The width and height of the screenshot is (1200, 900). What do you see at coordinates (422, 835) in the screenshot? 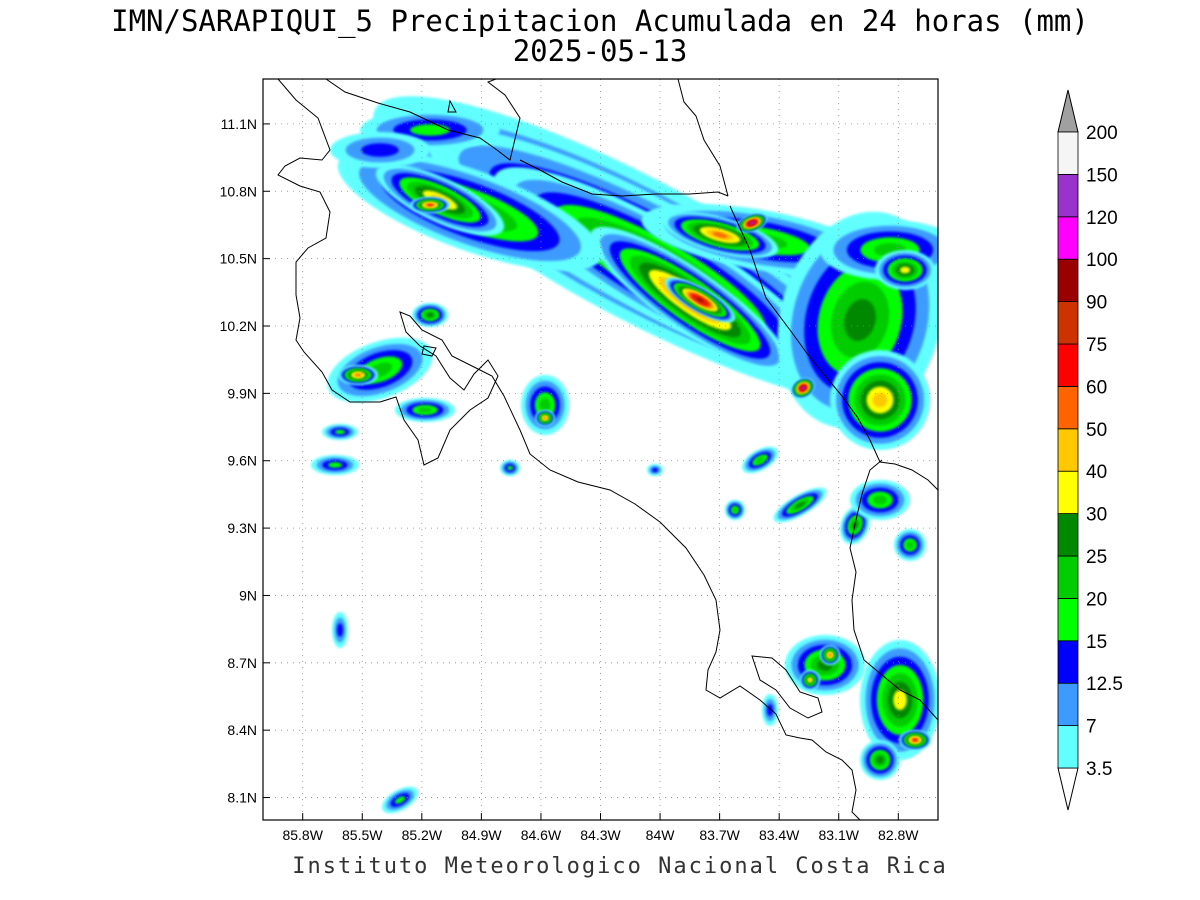
I see `lon-tick-label: 85.2W` at bounding box center [422, 835].